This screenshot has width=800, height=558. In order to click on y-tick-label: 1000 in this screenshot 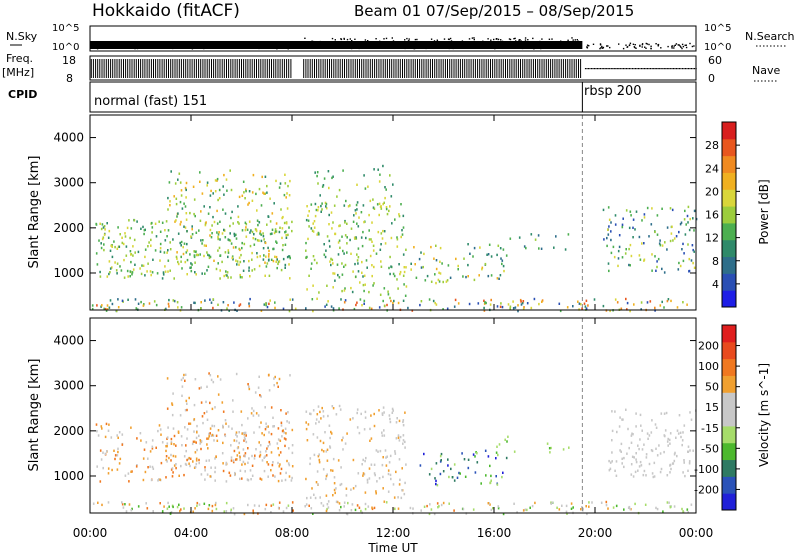, I will do `click(68, 273)`.